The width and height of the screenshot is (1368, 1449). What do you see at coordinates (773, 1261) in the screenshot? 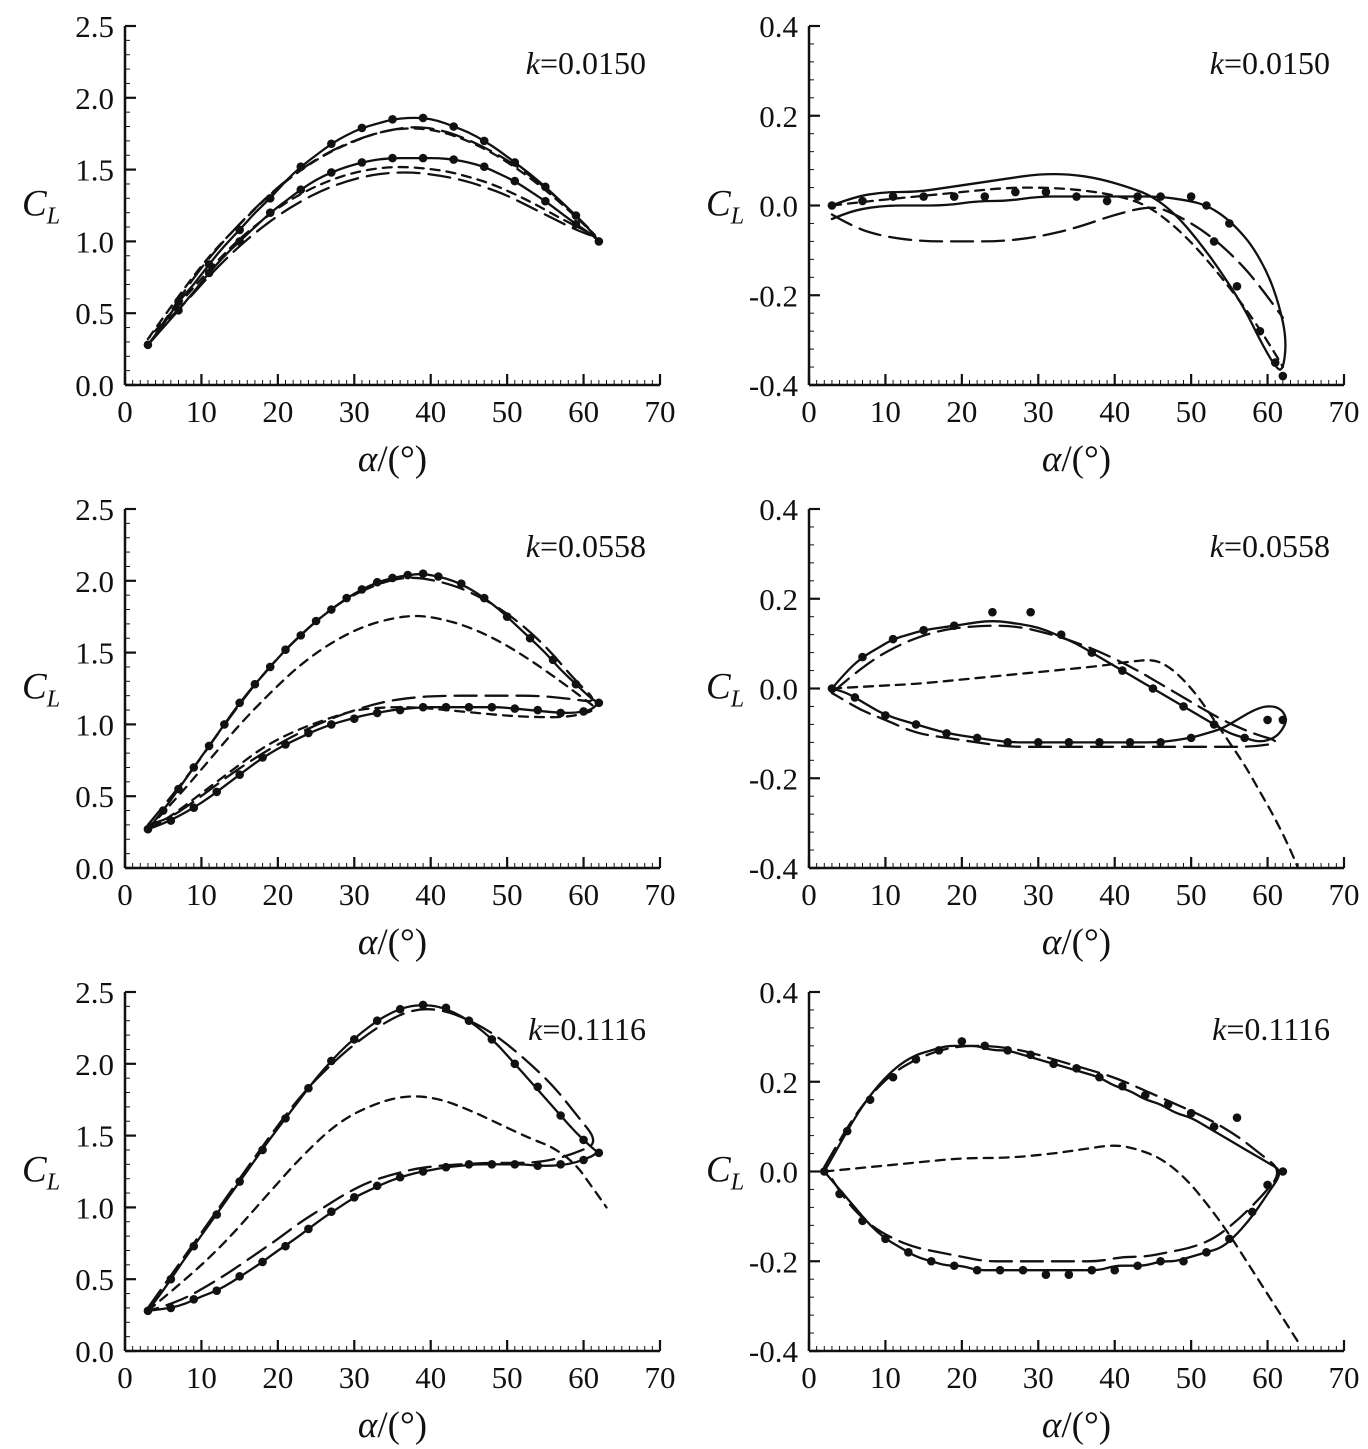
I see `y-tick-label: -0.2` at bounding box center [773, 1261].